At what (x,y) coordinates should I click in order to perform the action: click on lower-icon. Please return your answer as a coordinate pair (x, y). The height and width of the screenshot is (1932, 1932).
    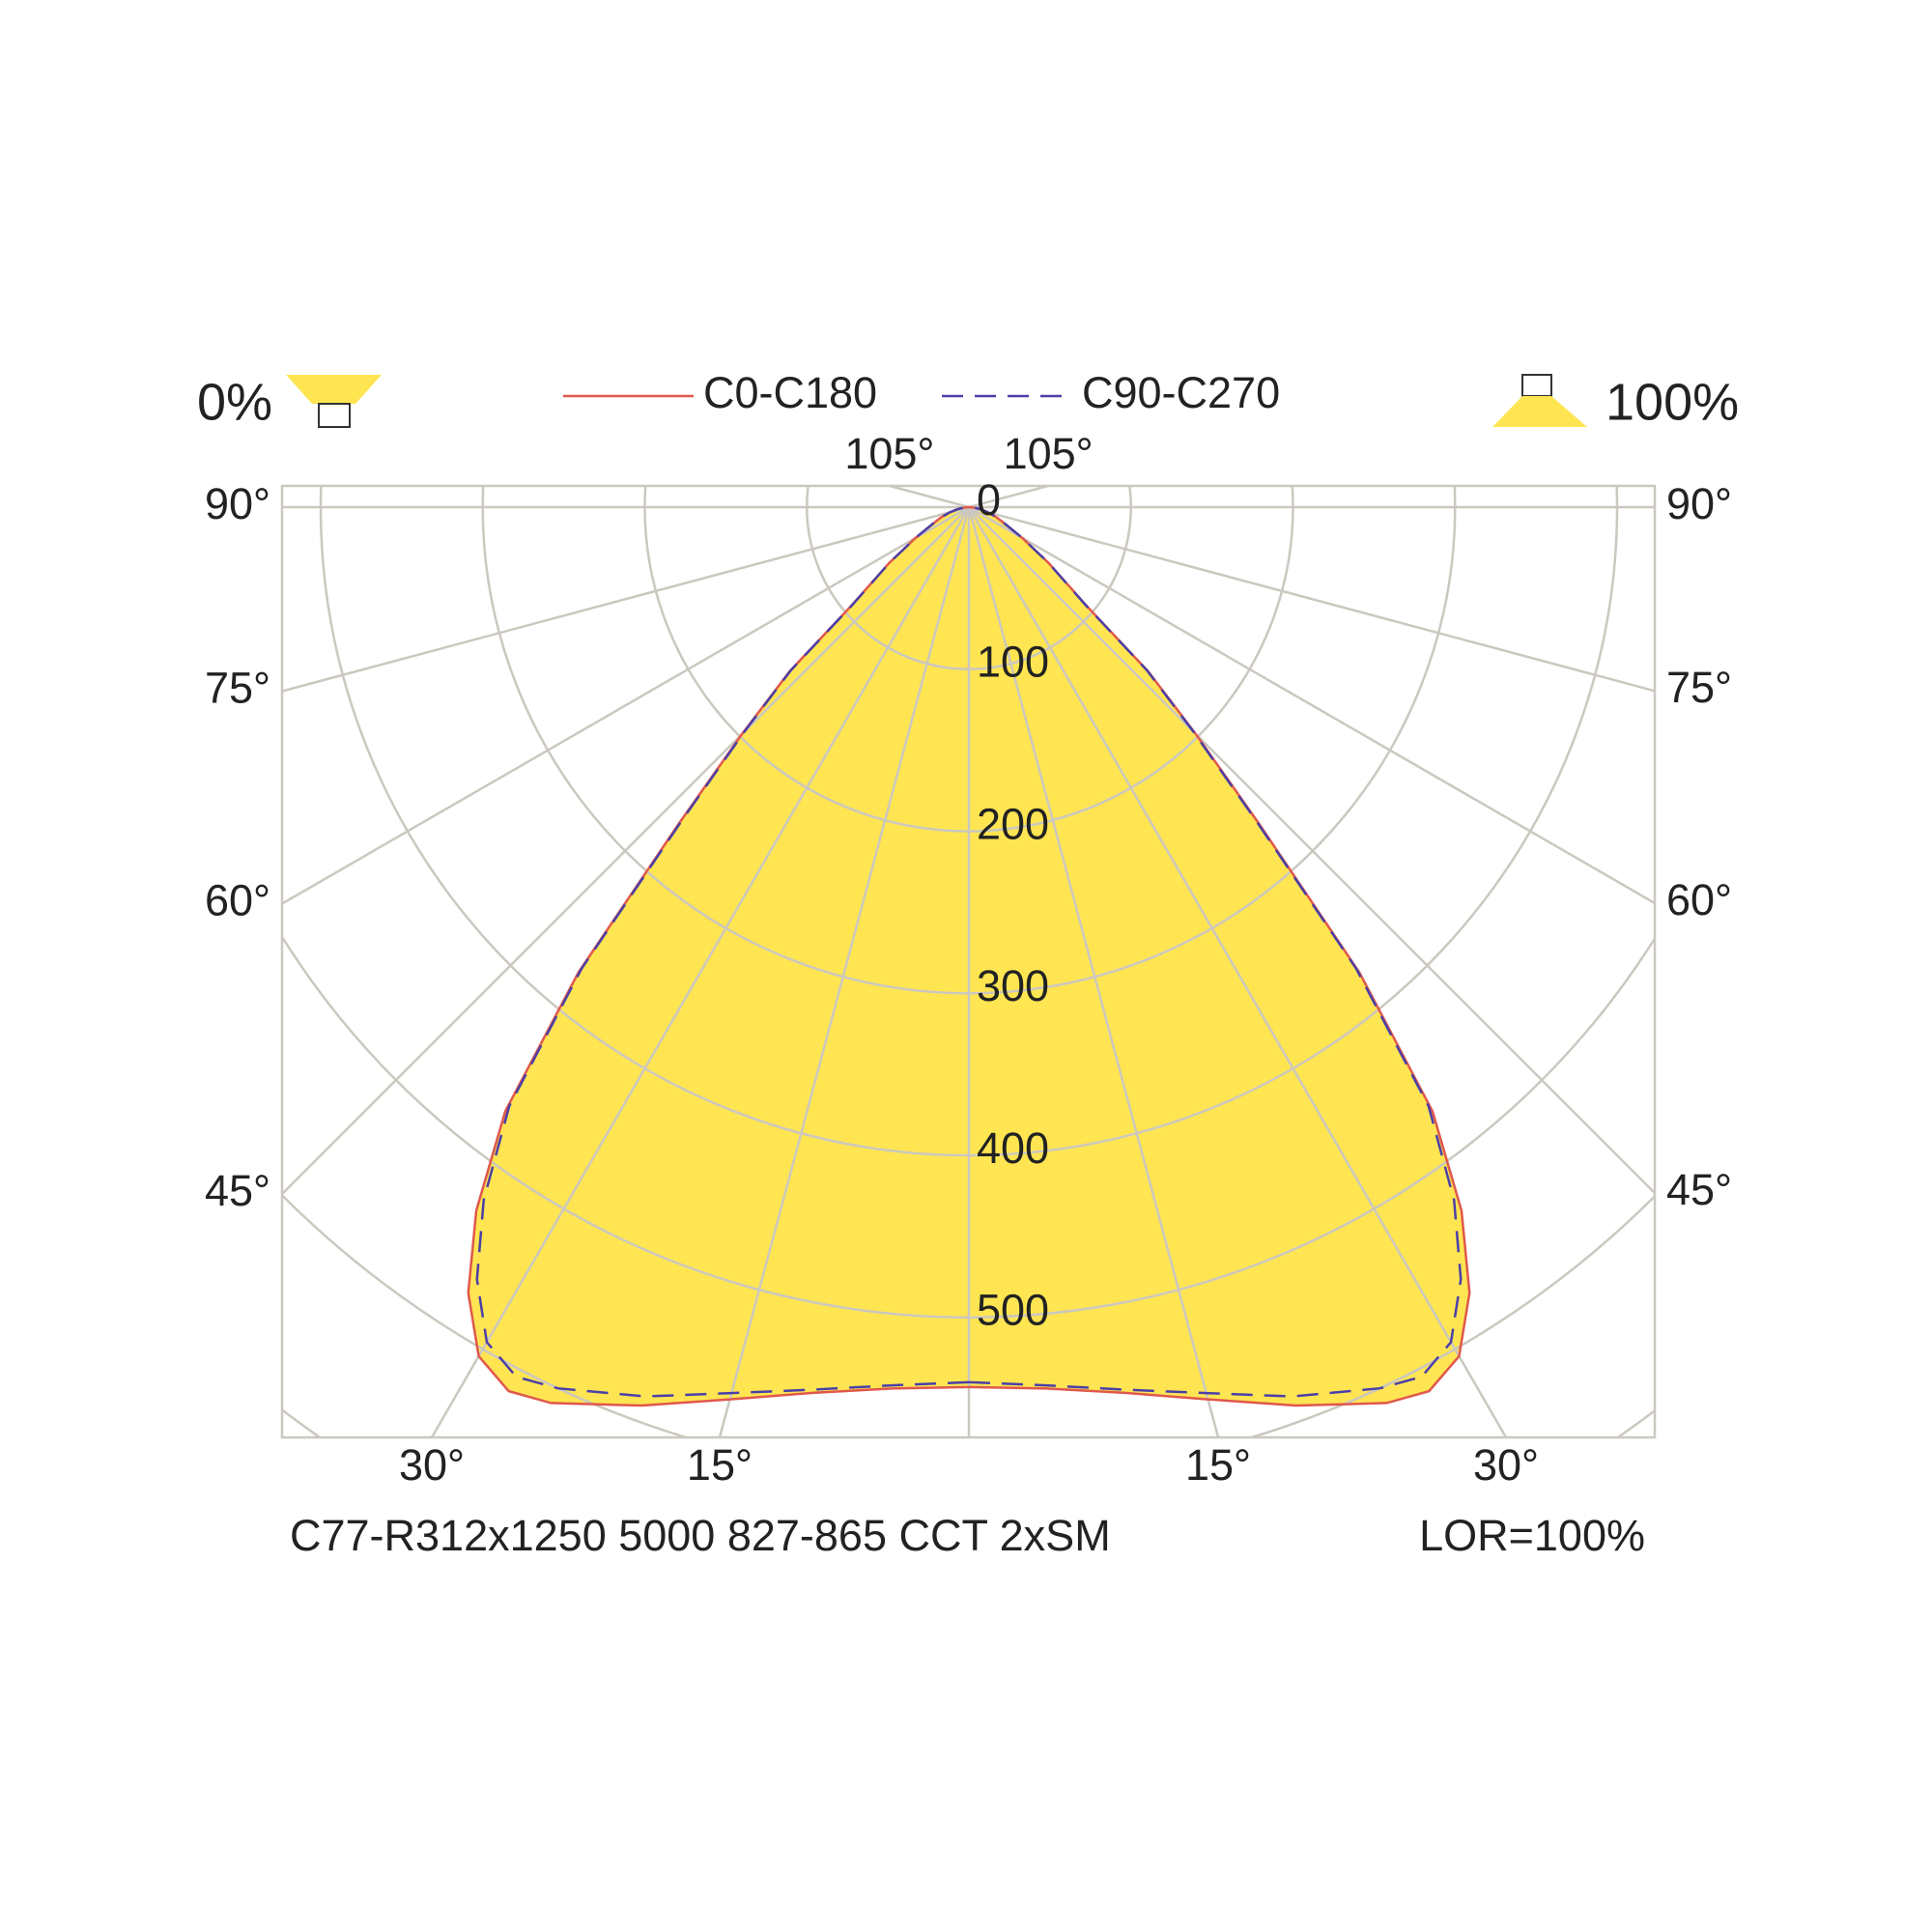
    Looking at the image, I should click on (334, 389).